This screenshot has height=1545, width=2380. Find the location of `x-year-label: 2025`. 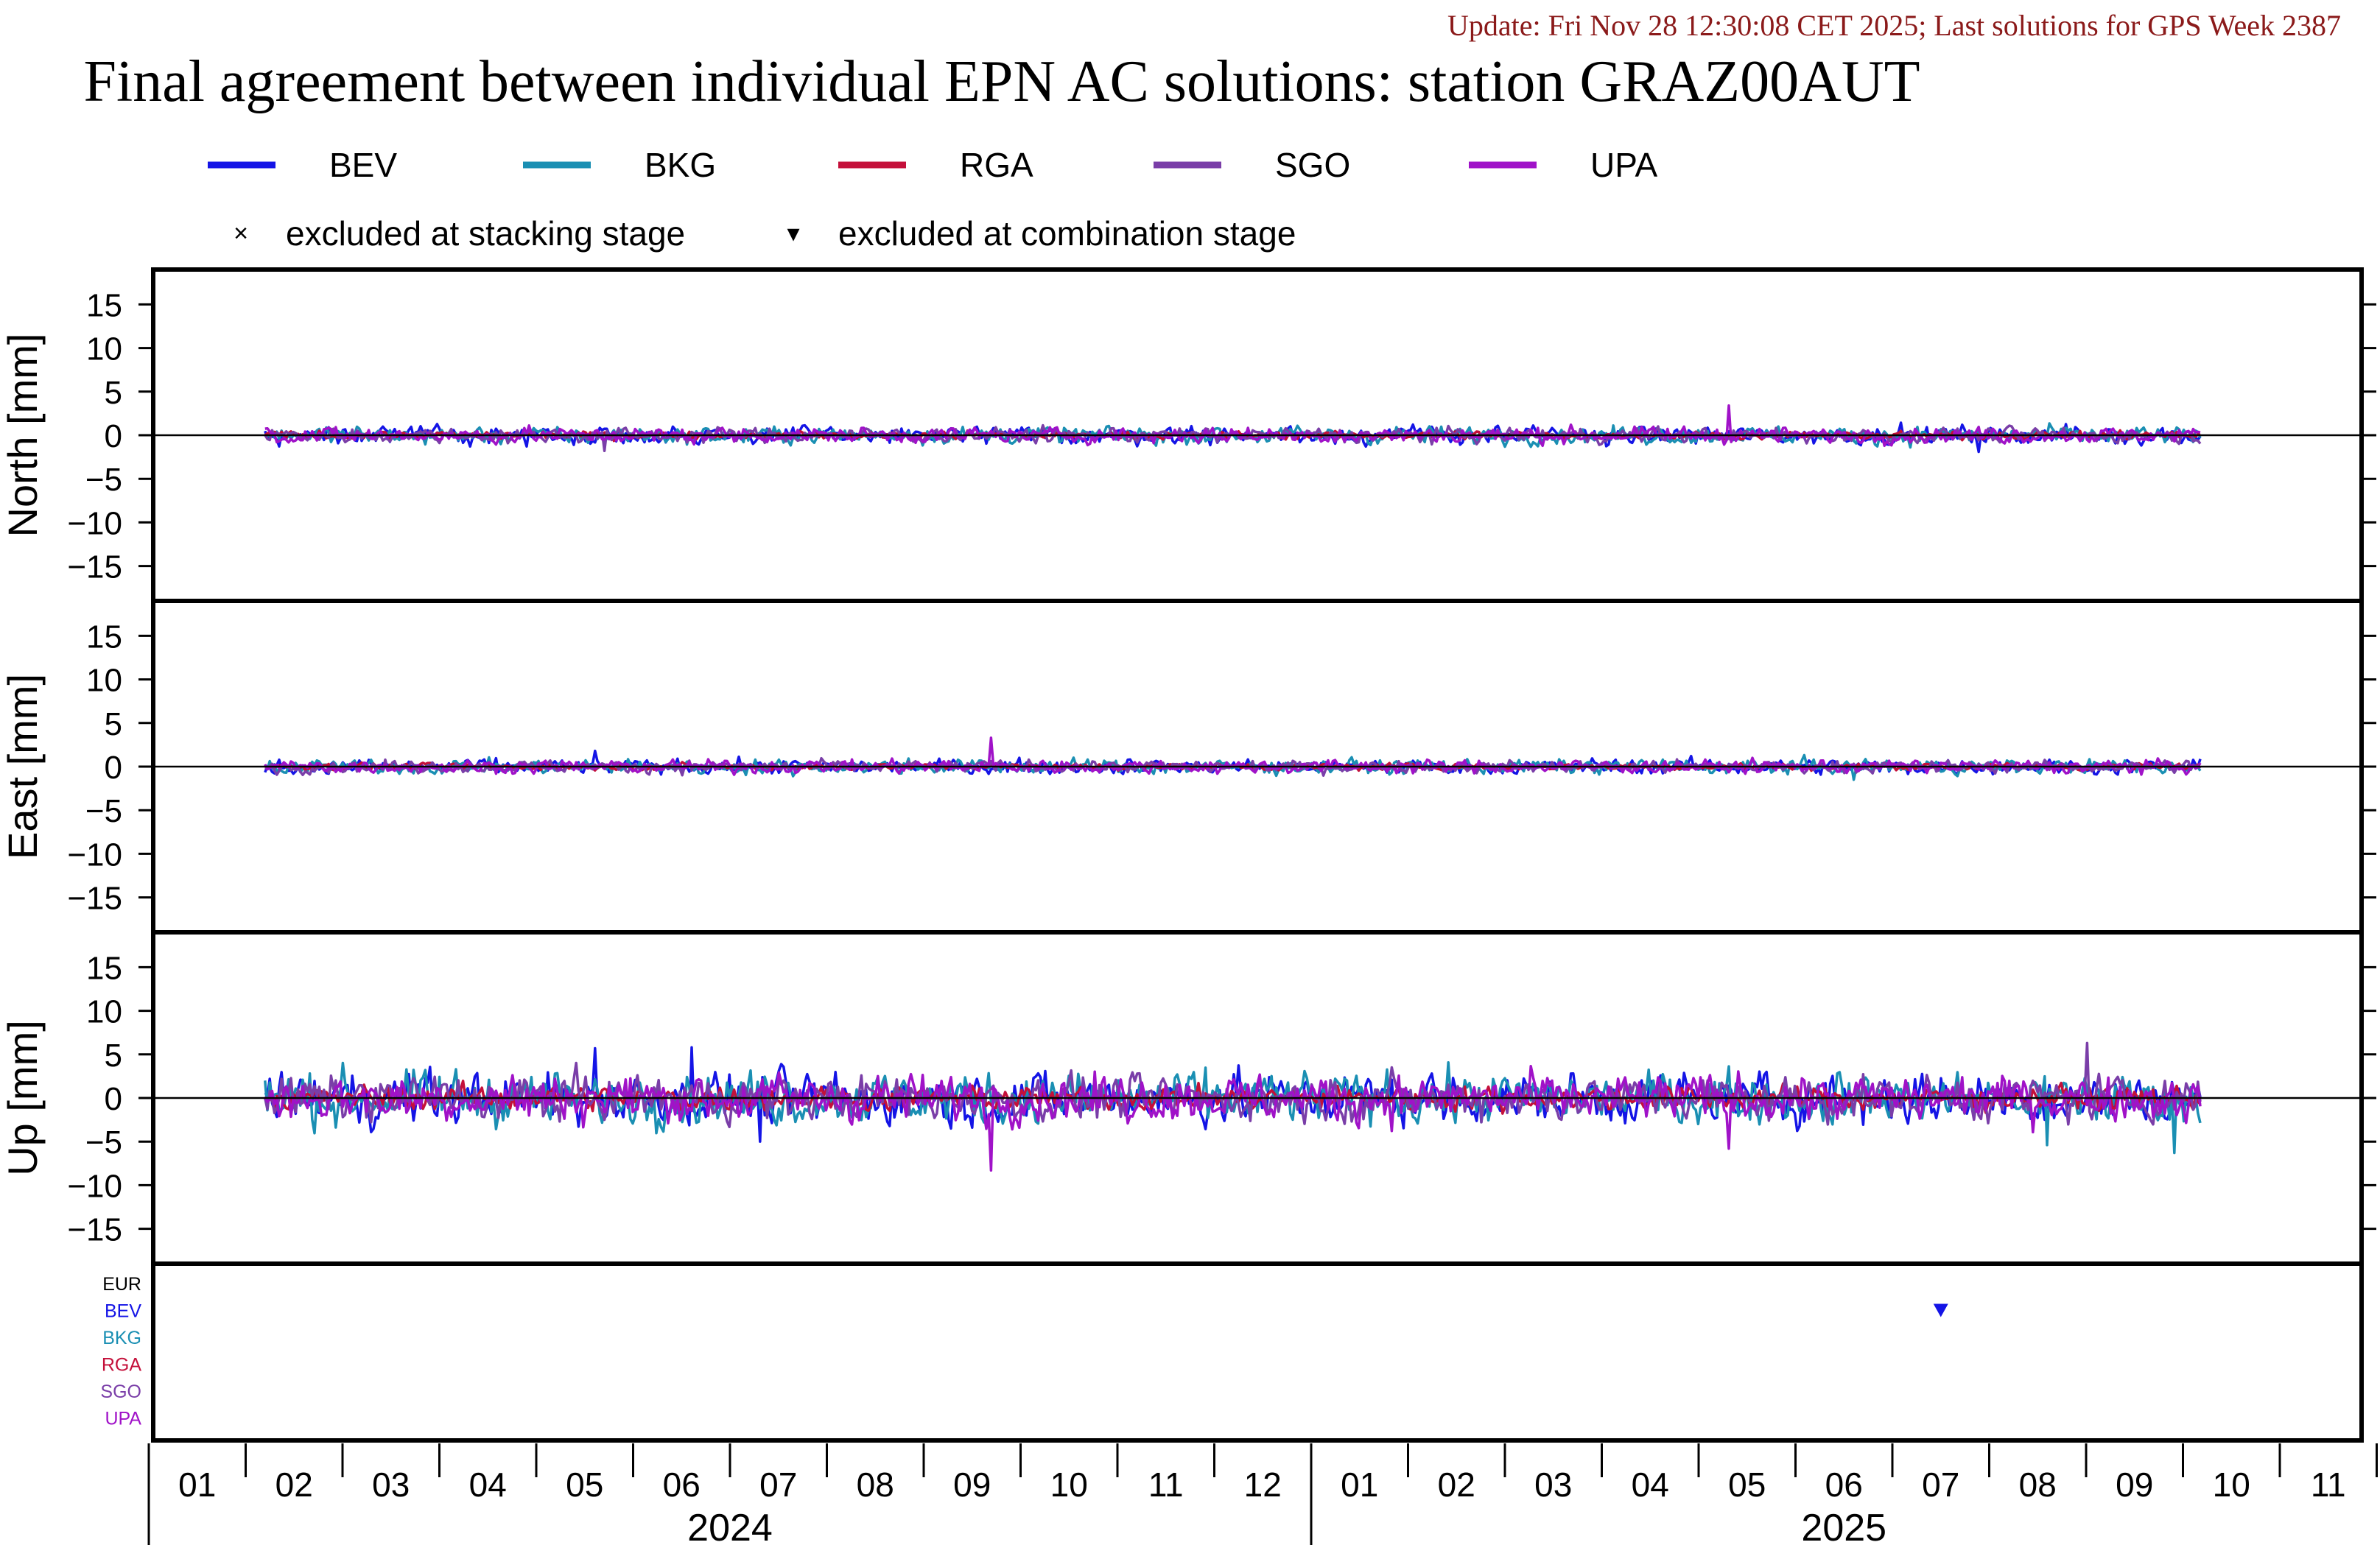

x-year-label: 2025 is located at coordinates (1844, 1526).